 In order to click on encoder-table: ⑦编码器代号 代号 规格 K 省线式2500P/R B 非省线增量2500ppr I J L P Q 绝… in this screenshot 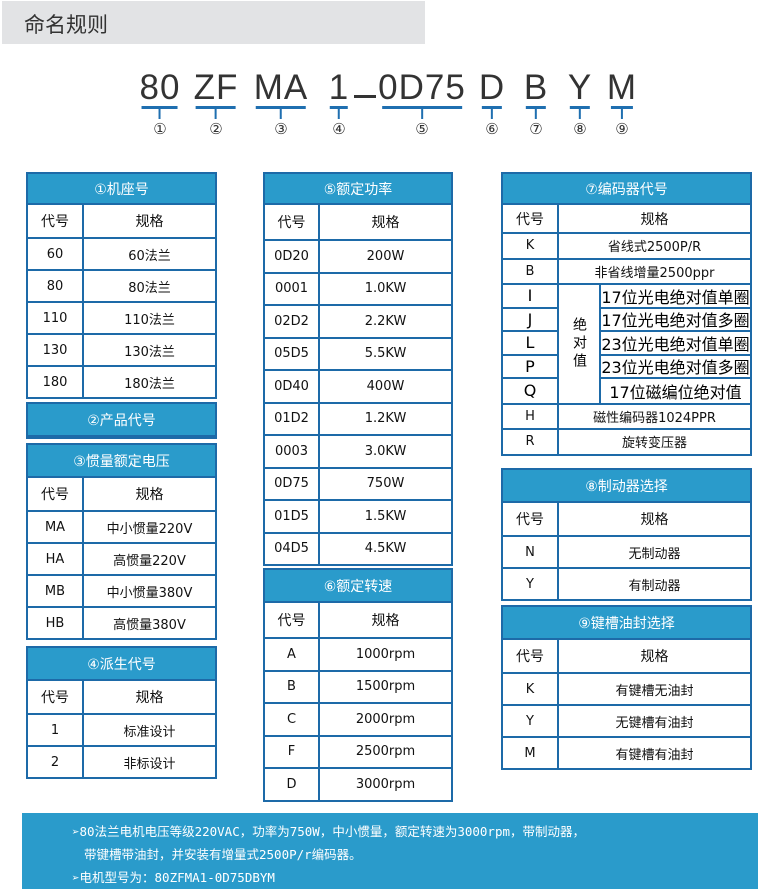, I will do `click(626, 314)`.